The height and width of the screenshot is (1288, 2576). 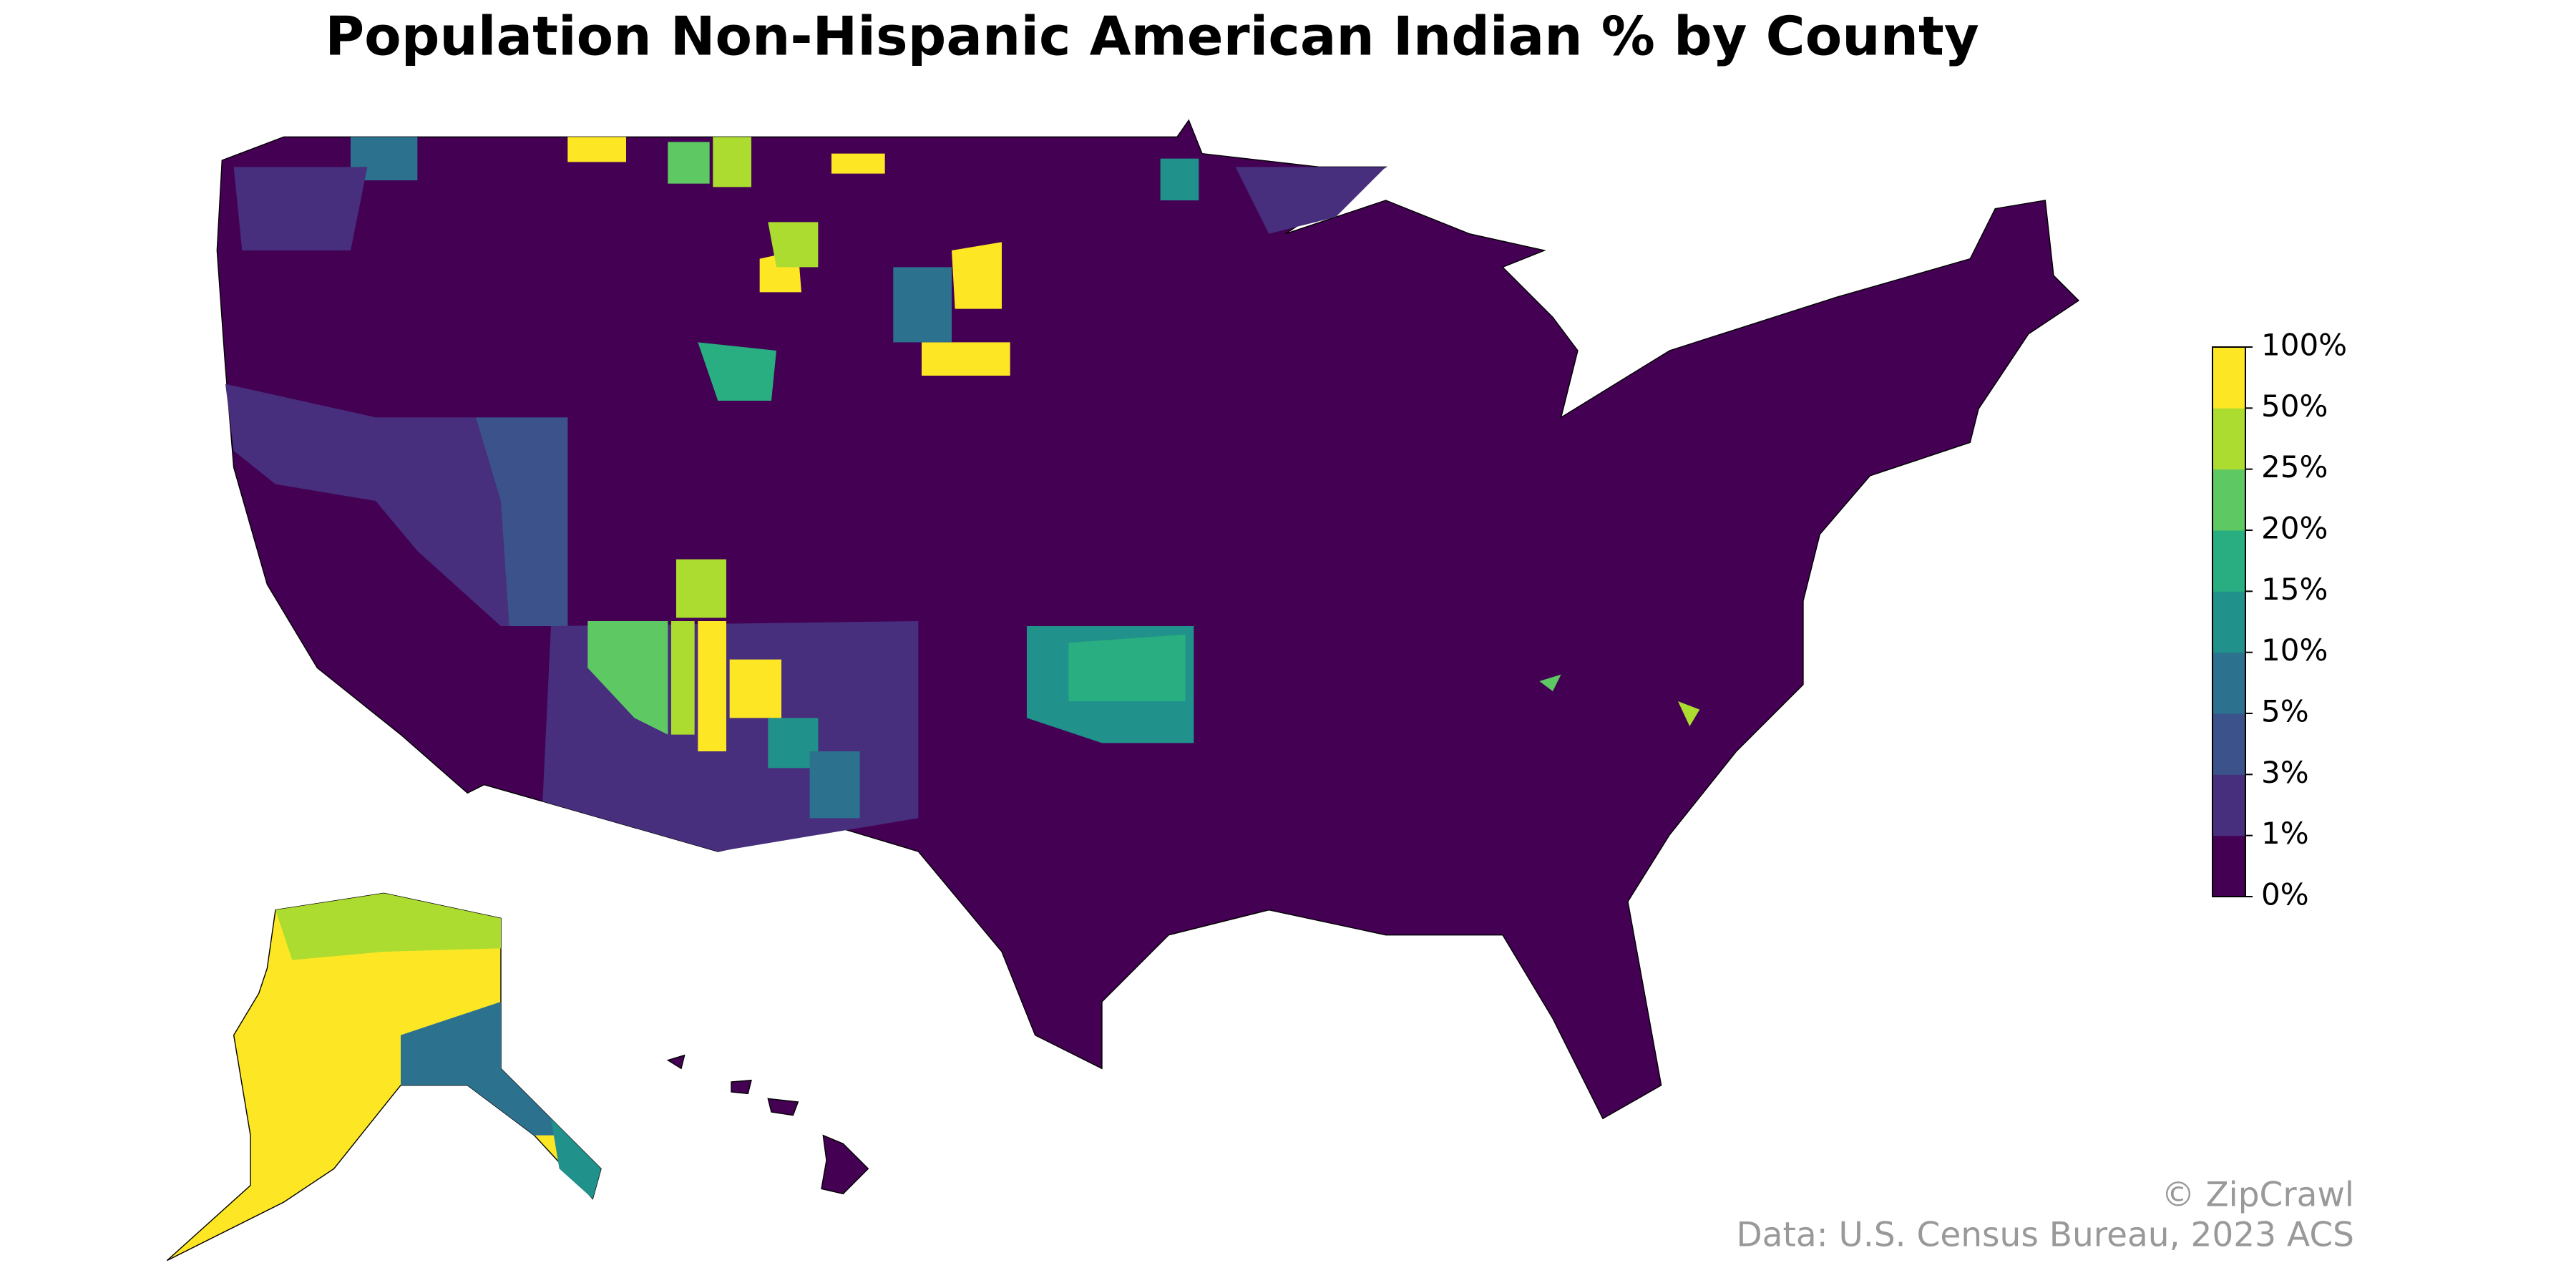 I want to click on region-fort-peck, so click(x=858, y=163).